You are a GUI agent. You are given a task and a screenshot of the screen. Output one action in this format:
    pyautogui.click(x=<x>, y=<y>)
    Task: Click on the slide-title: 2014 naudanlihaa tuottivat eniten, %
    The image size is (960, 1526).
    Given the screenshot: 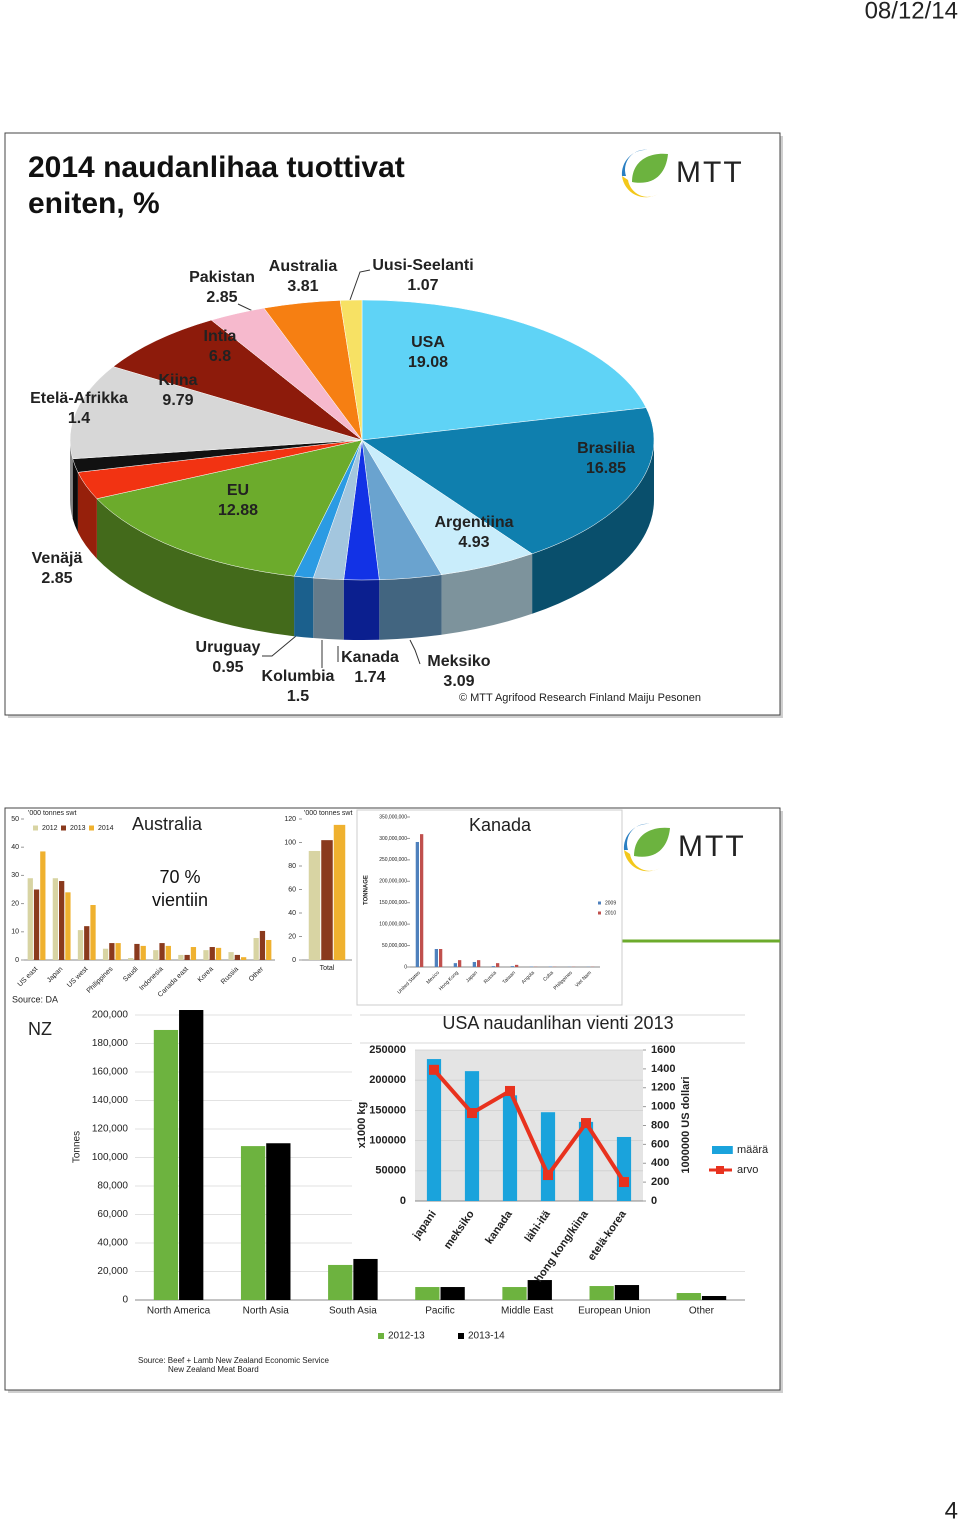 What is the action you would take?
    pyautogui.click(x=216, y=185)
    